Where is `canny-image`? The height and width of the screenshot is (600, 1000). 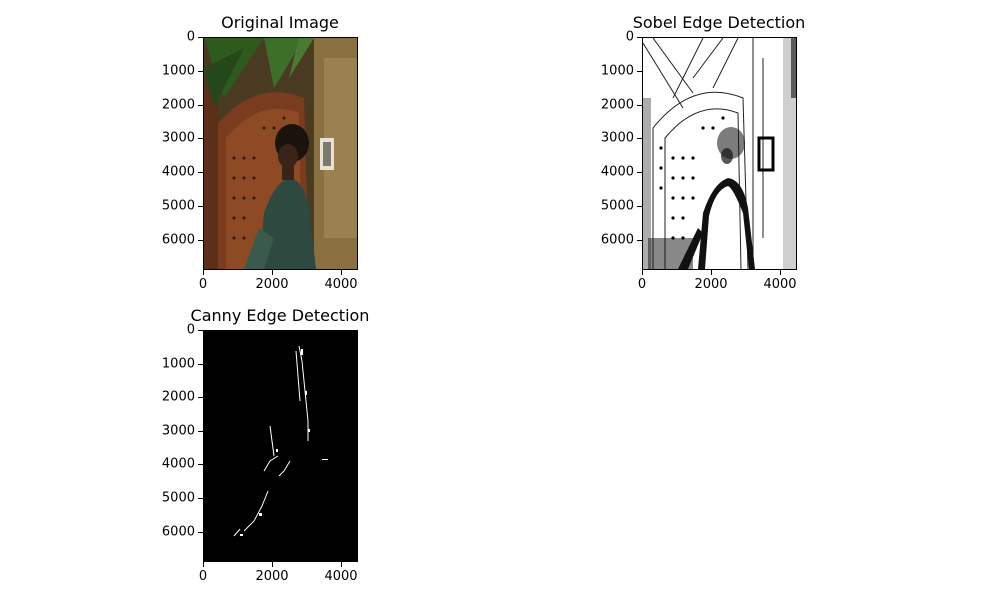
canny-image is located at coordinates (280, 446).